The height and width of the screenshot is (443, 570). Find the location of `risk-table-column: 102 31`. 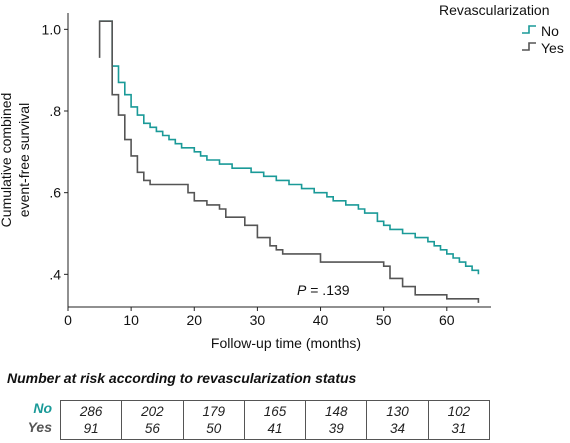

risk-table-column: 102 31 is located at coordinates (458, 420).